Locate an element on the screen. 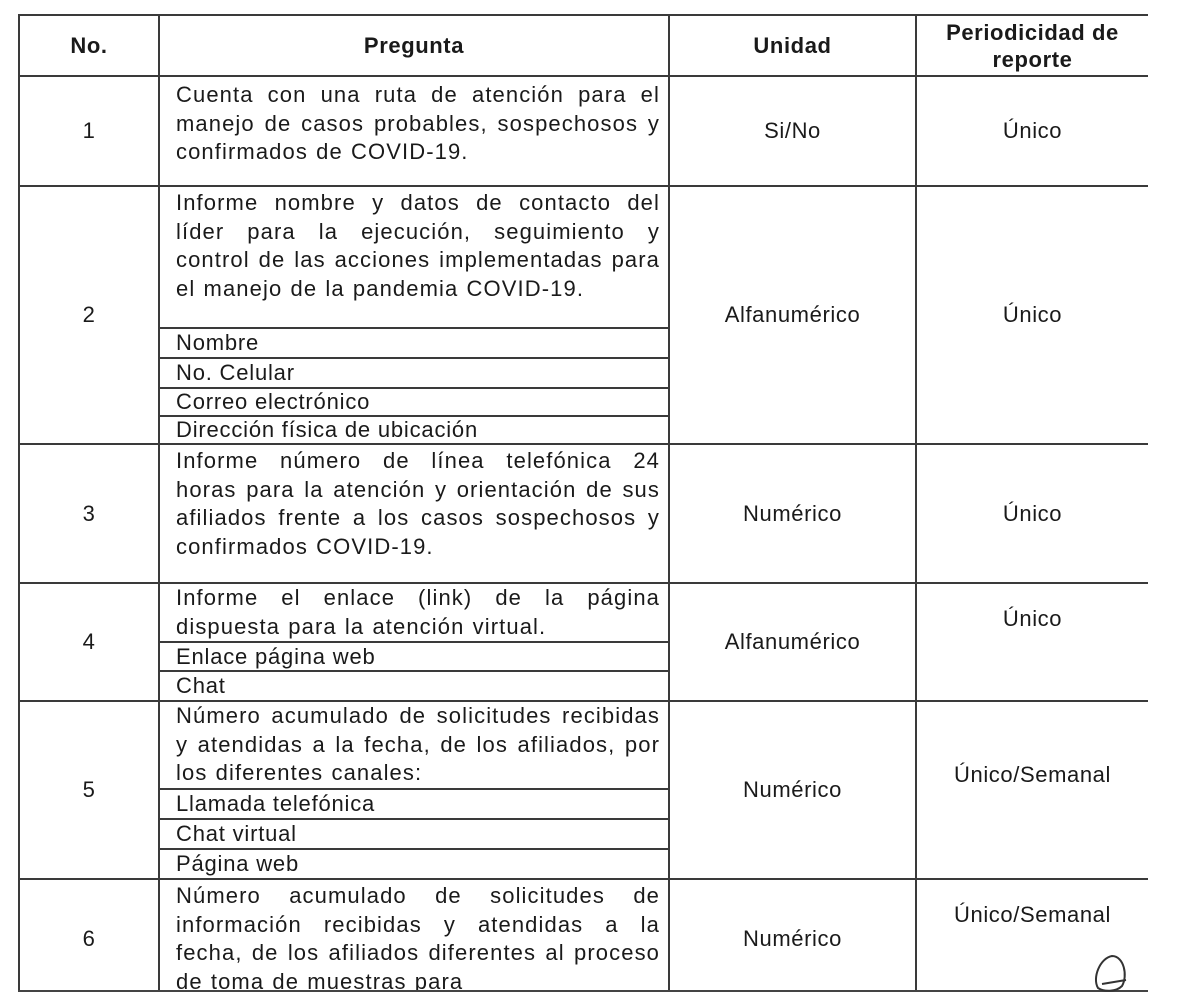 The image size is (1180, 1005). subitem: Nombre is located at coordinates (414, 343).